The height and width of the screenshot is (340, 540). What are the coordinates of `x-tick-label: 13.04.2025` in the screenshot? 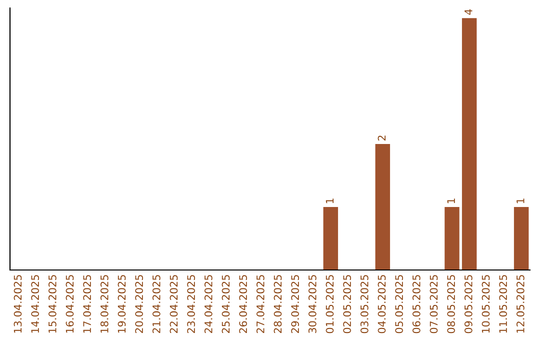 It's located at (18, 304).